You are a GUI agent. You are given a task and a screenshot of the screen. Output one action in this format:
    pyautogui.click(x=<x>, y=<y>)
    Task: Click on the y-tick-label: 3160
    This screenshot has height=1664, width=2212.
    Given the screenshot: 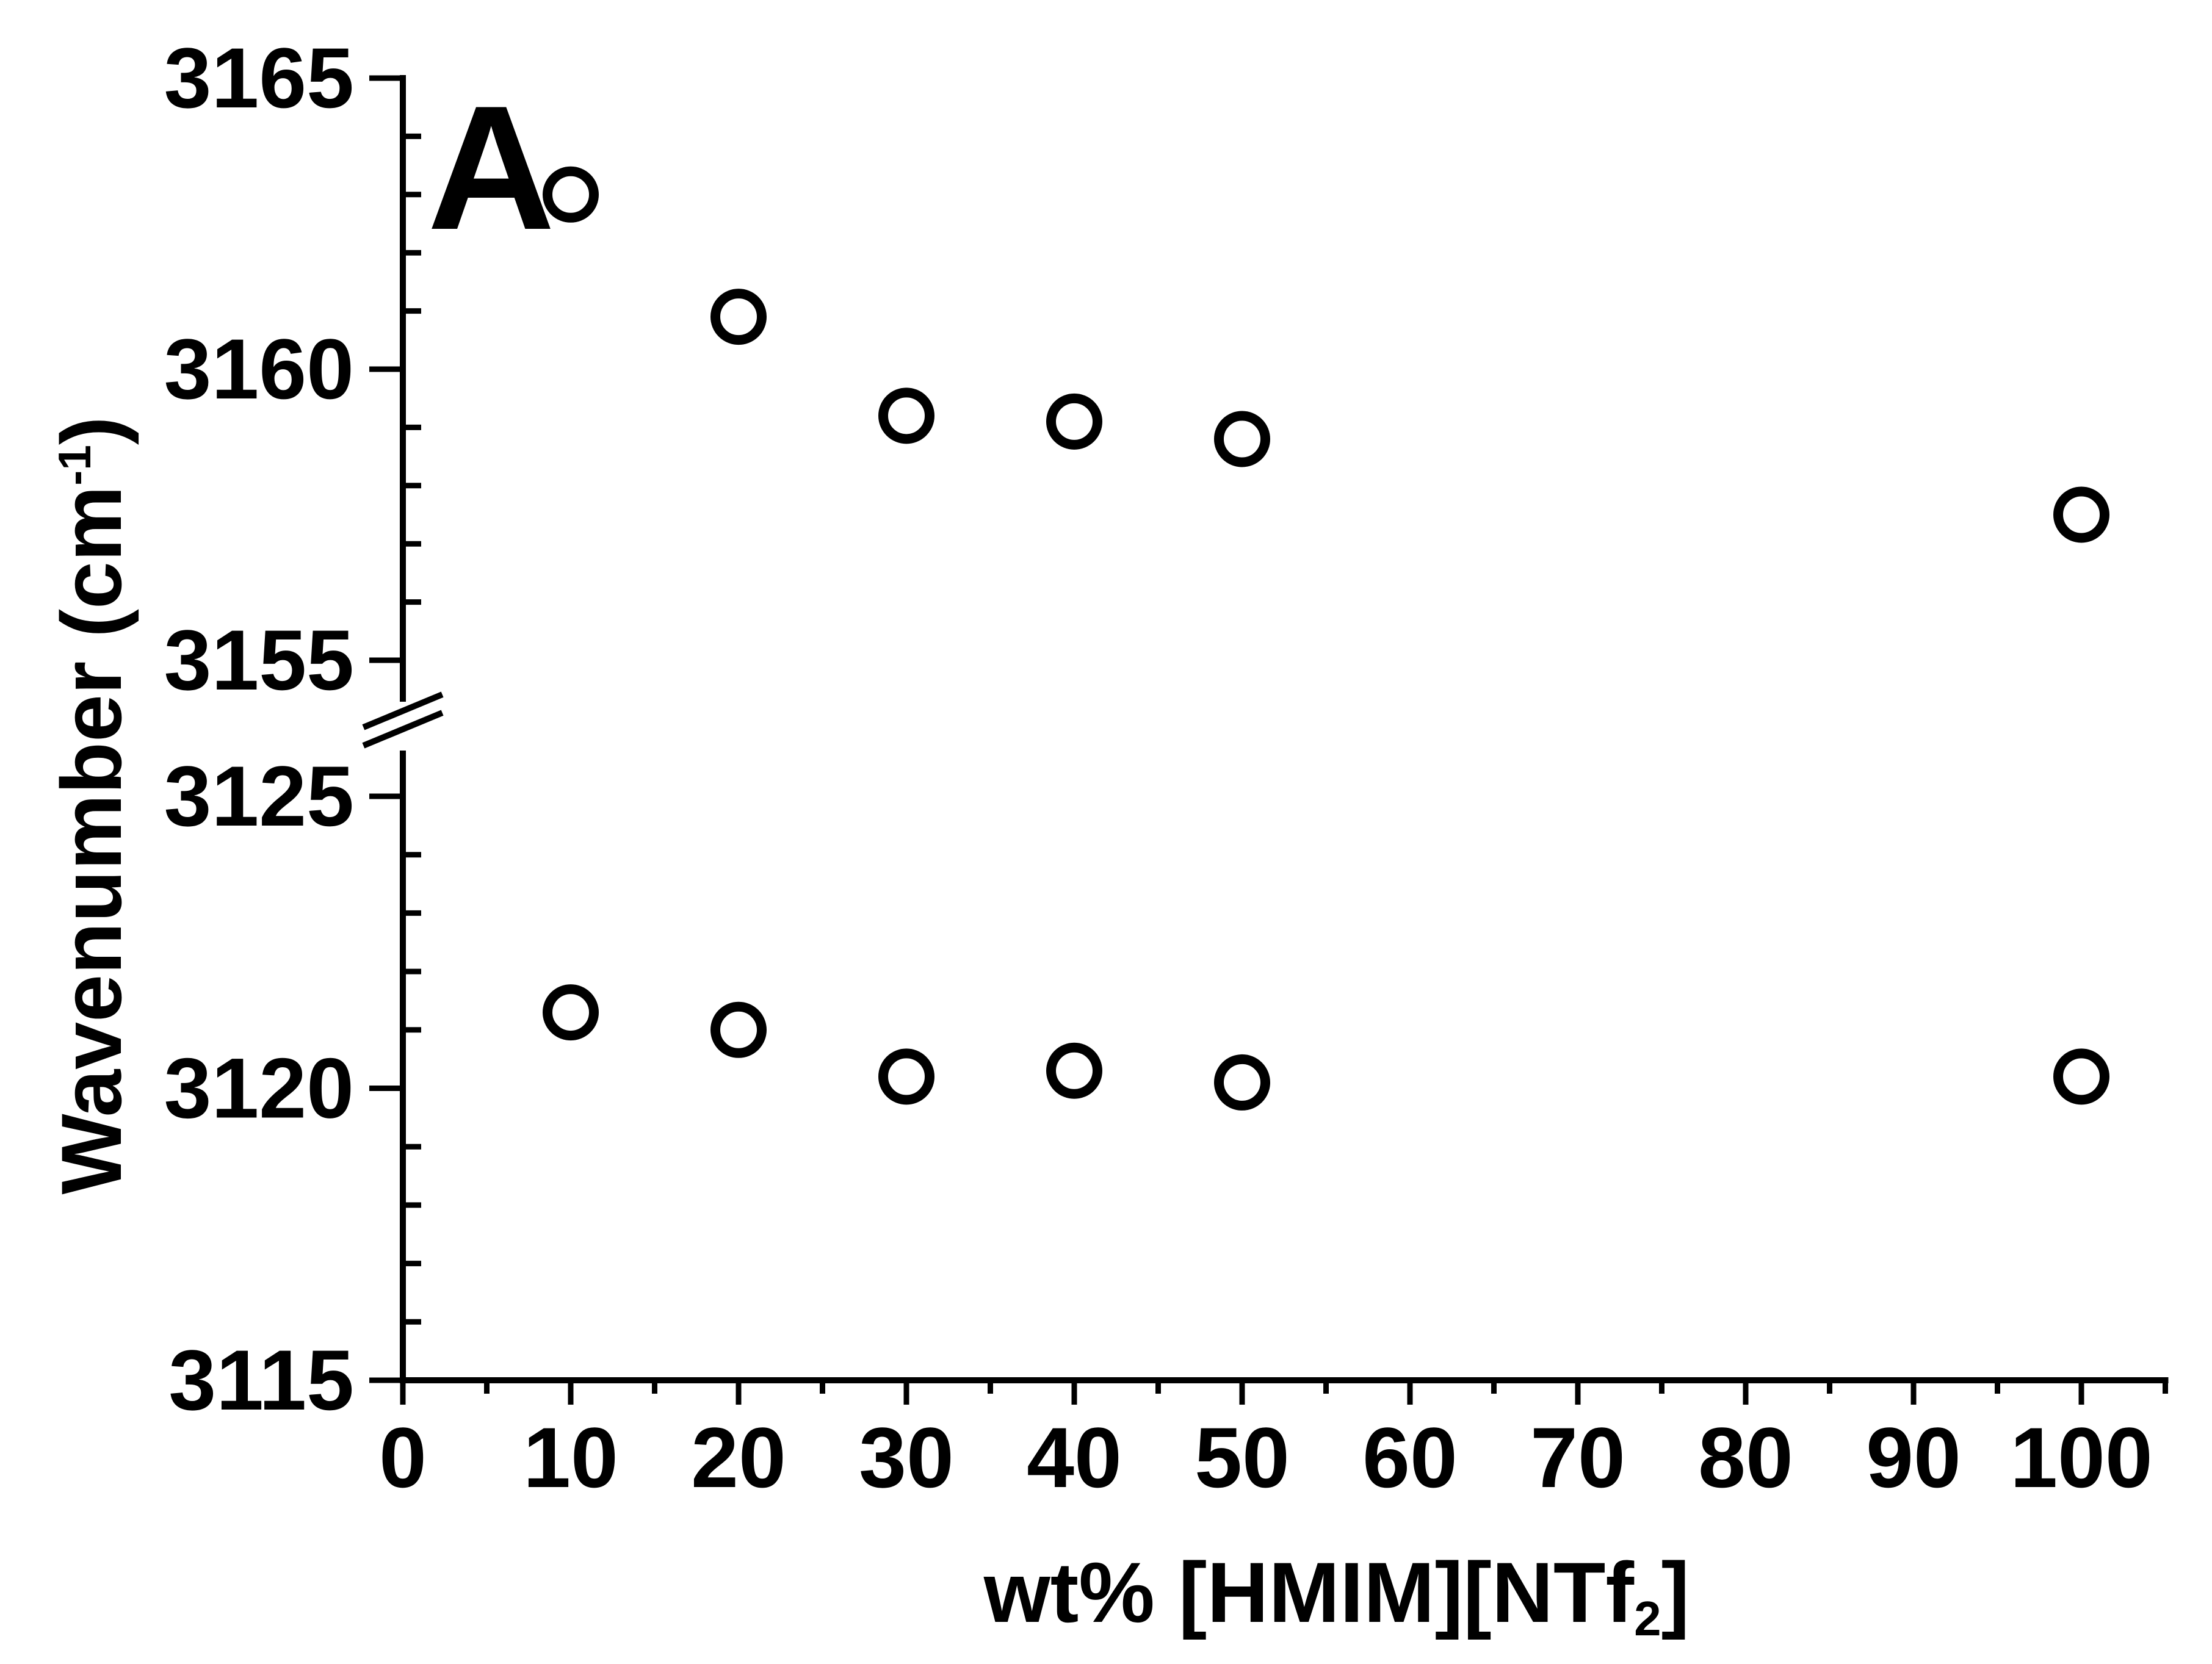 What is the action you would take?
    pyautogui.click(x=259, y=369)
    